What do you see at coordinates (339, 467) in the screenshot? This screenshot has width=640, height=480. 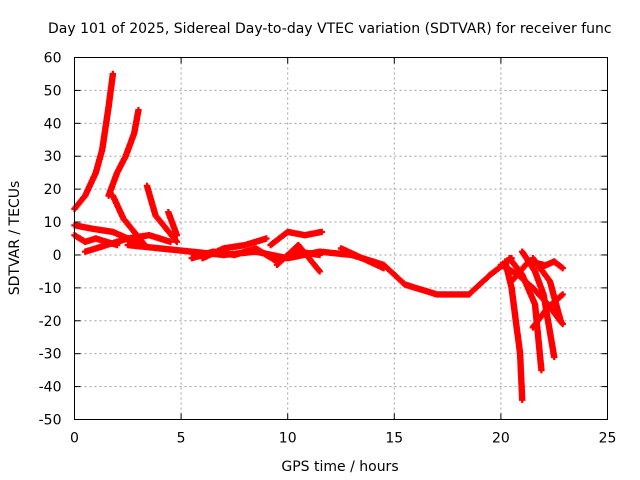 I see `x-axis-label: GPS time / hours` at bounding box center [339, 467].